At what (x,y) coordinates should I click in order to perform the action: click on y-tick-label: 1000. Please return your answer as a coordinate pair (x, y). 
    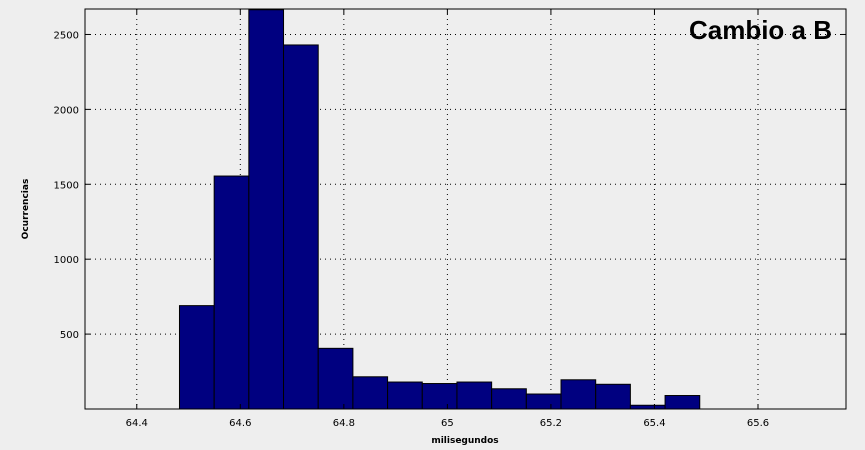
    Looking at the image, I should click on (66, 260).